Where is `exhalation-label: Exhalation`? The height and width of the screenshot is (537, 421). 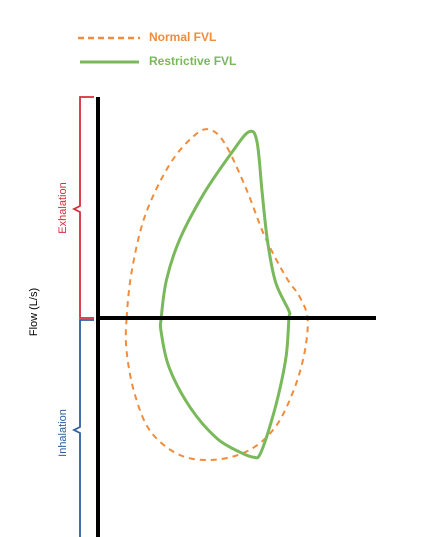
exhalation-label: Exhalation is located at coordinates (63, 207).